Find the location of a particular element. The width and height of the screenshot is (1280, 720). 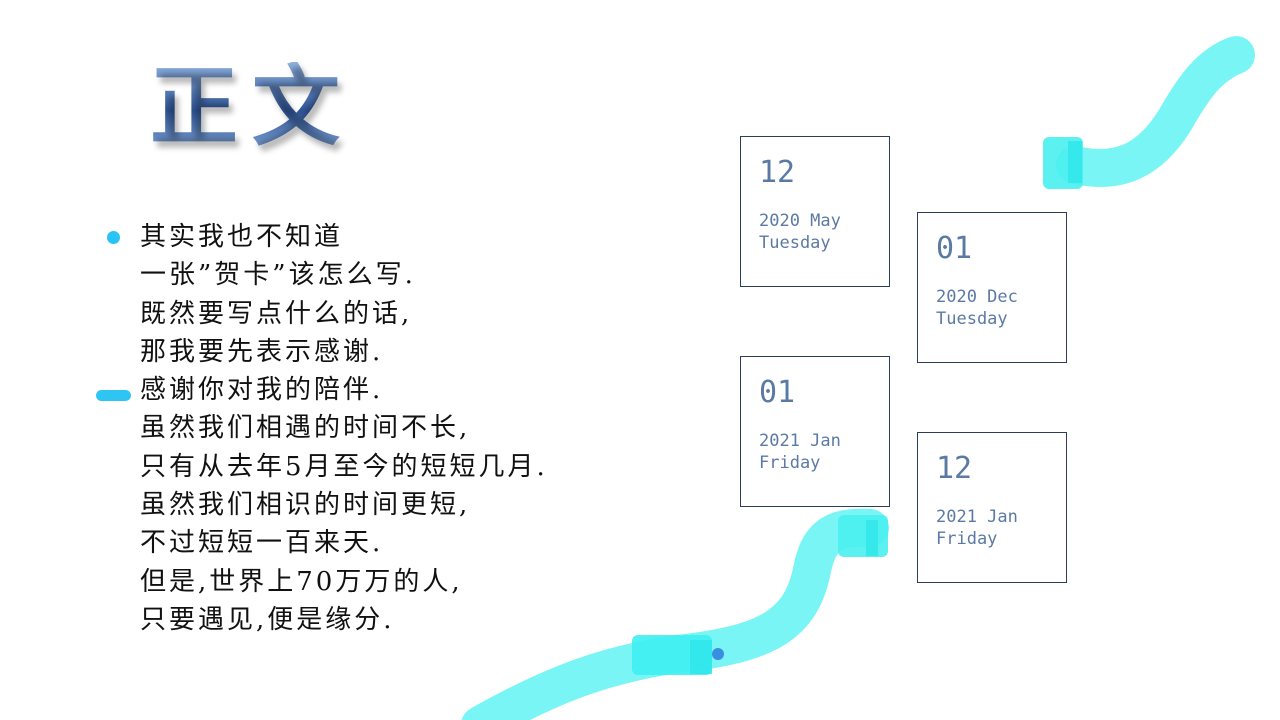

text-line: 虽然我们相遇的时间不长, is located at coordinates (344, 428).